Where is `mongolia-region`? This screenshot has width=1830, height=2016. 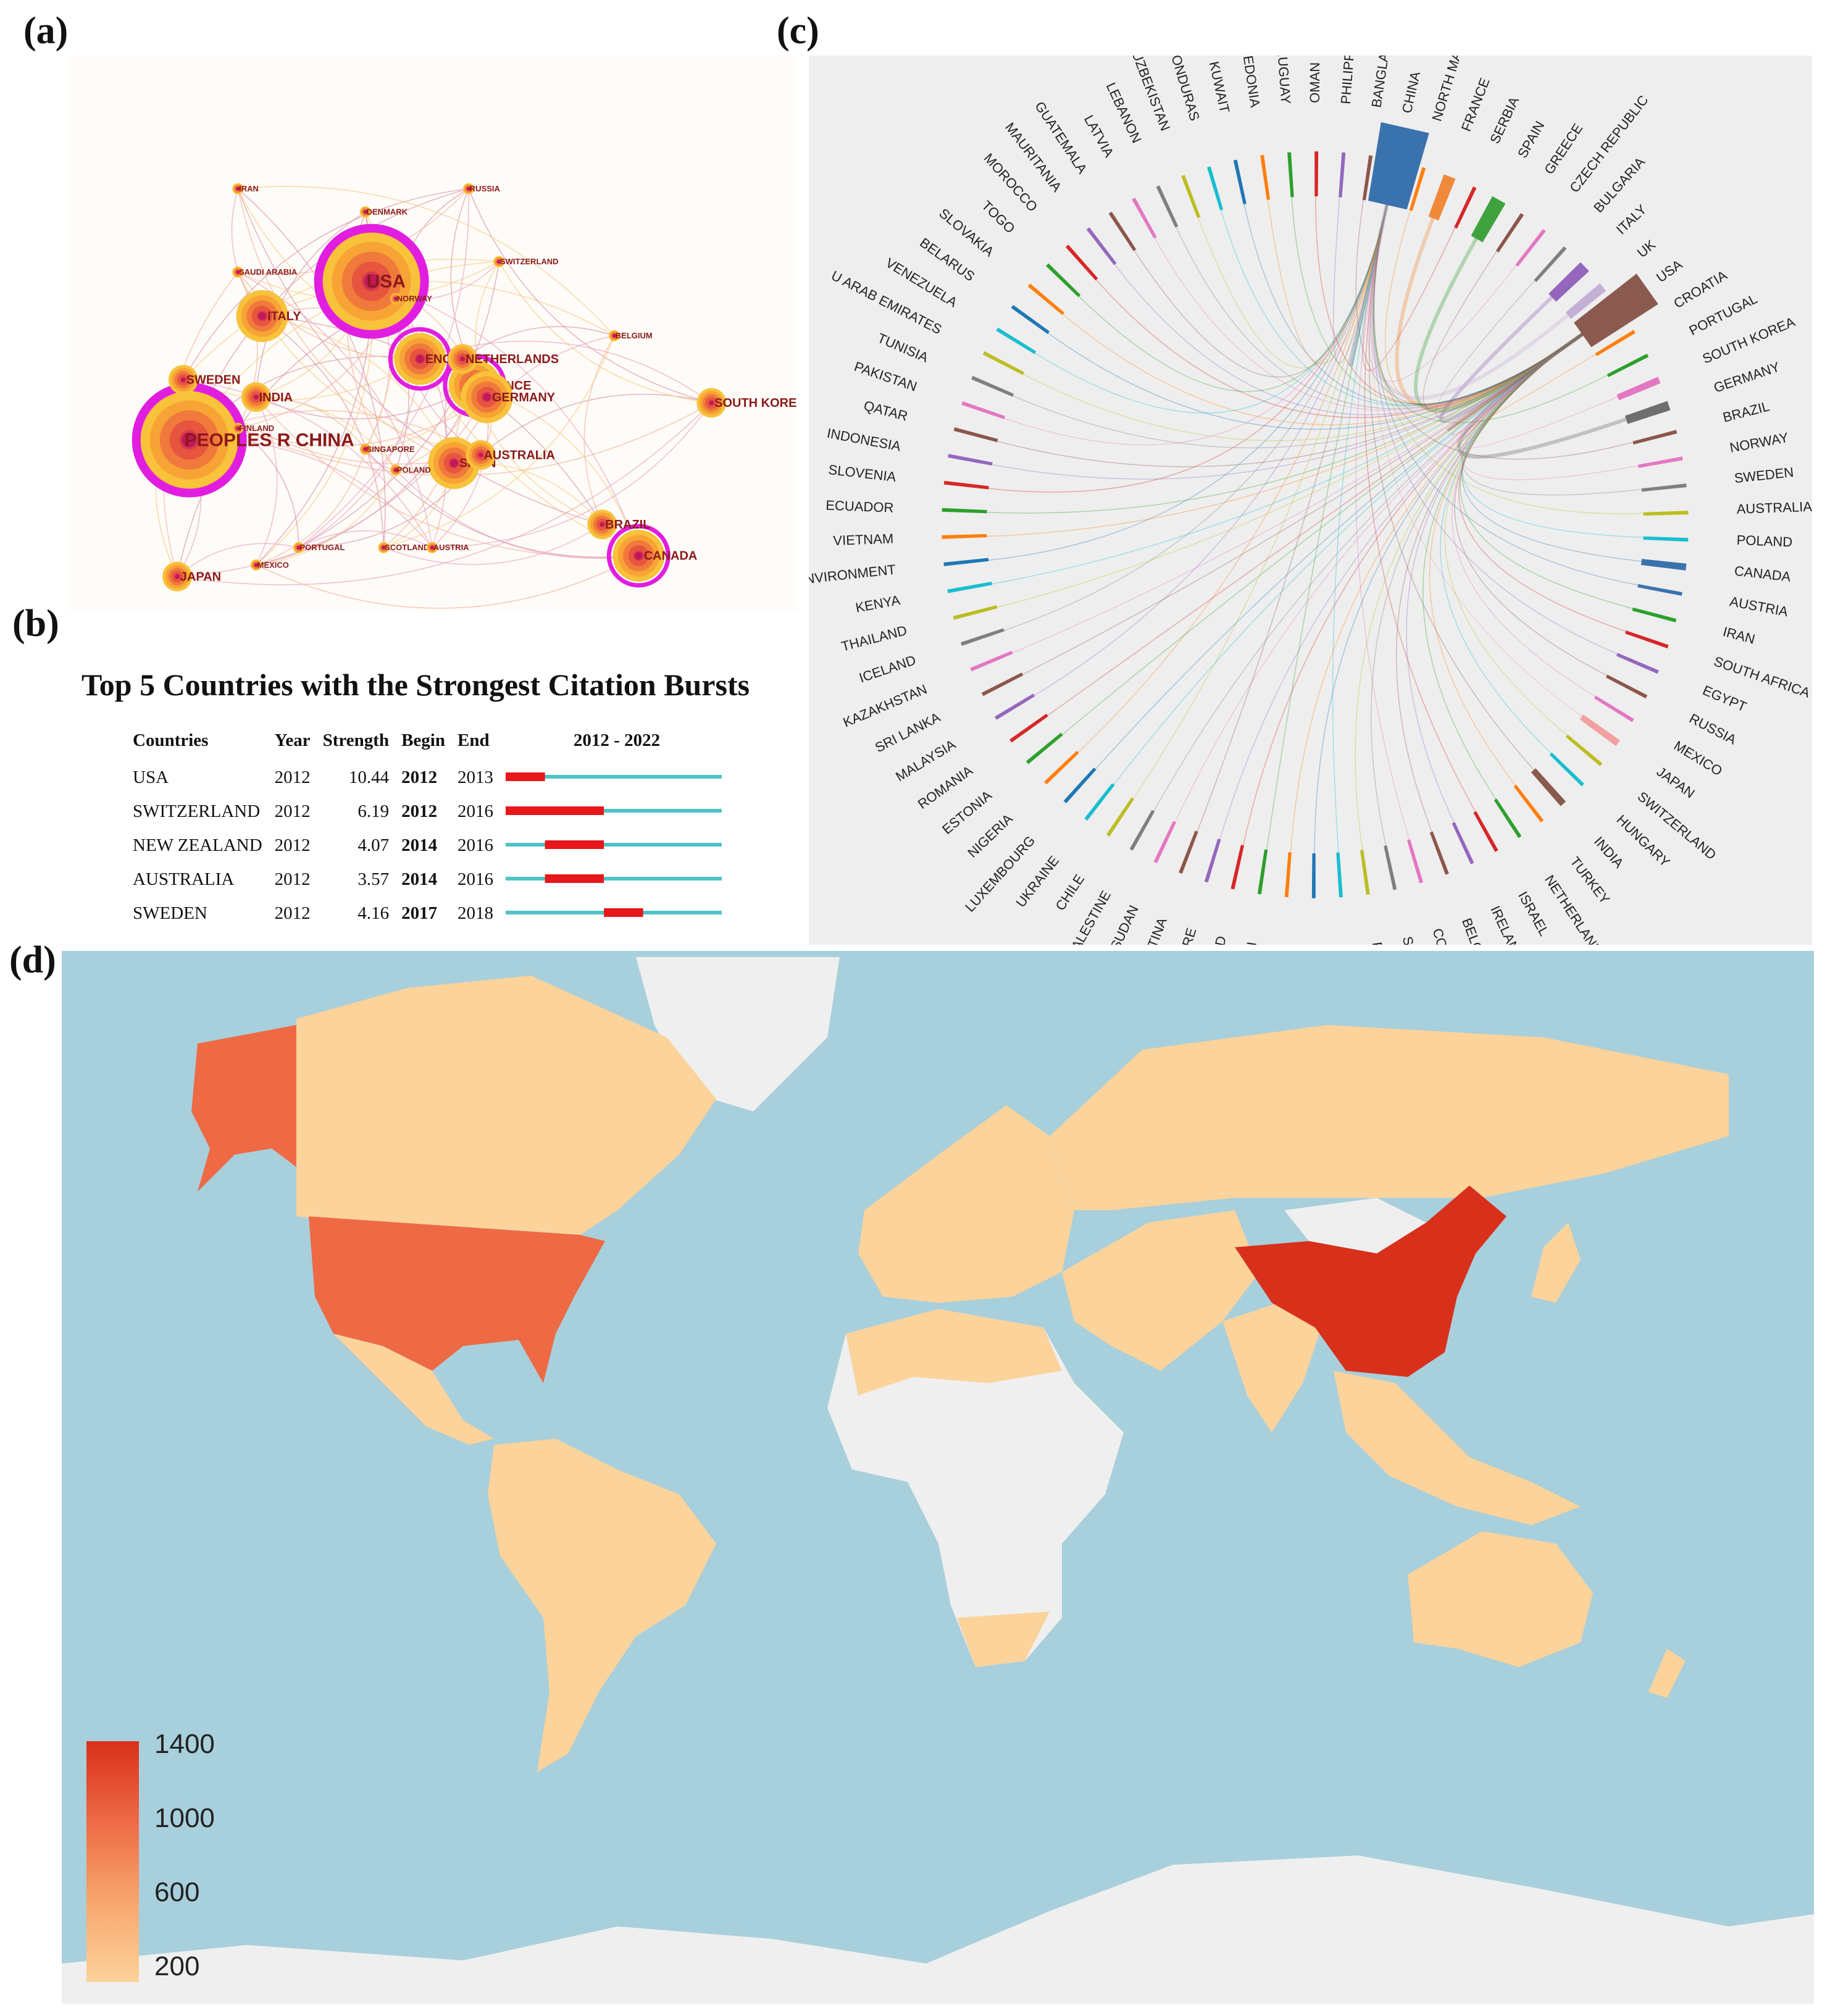 mongolia-region is located at coordinates (1355, 1225).